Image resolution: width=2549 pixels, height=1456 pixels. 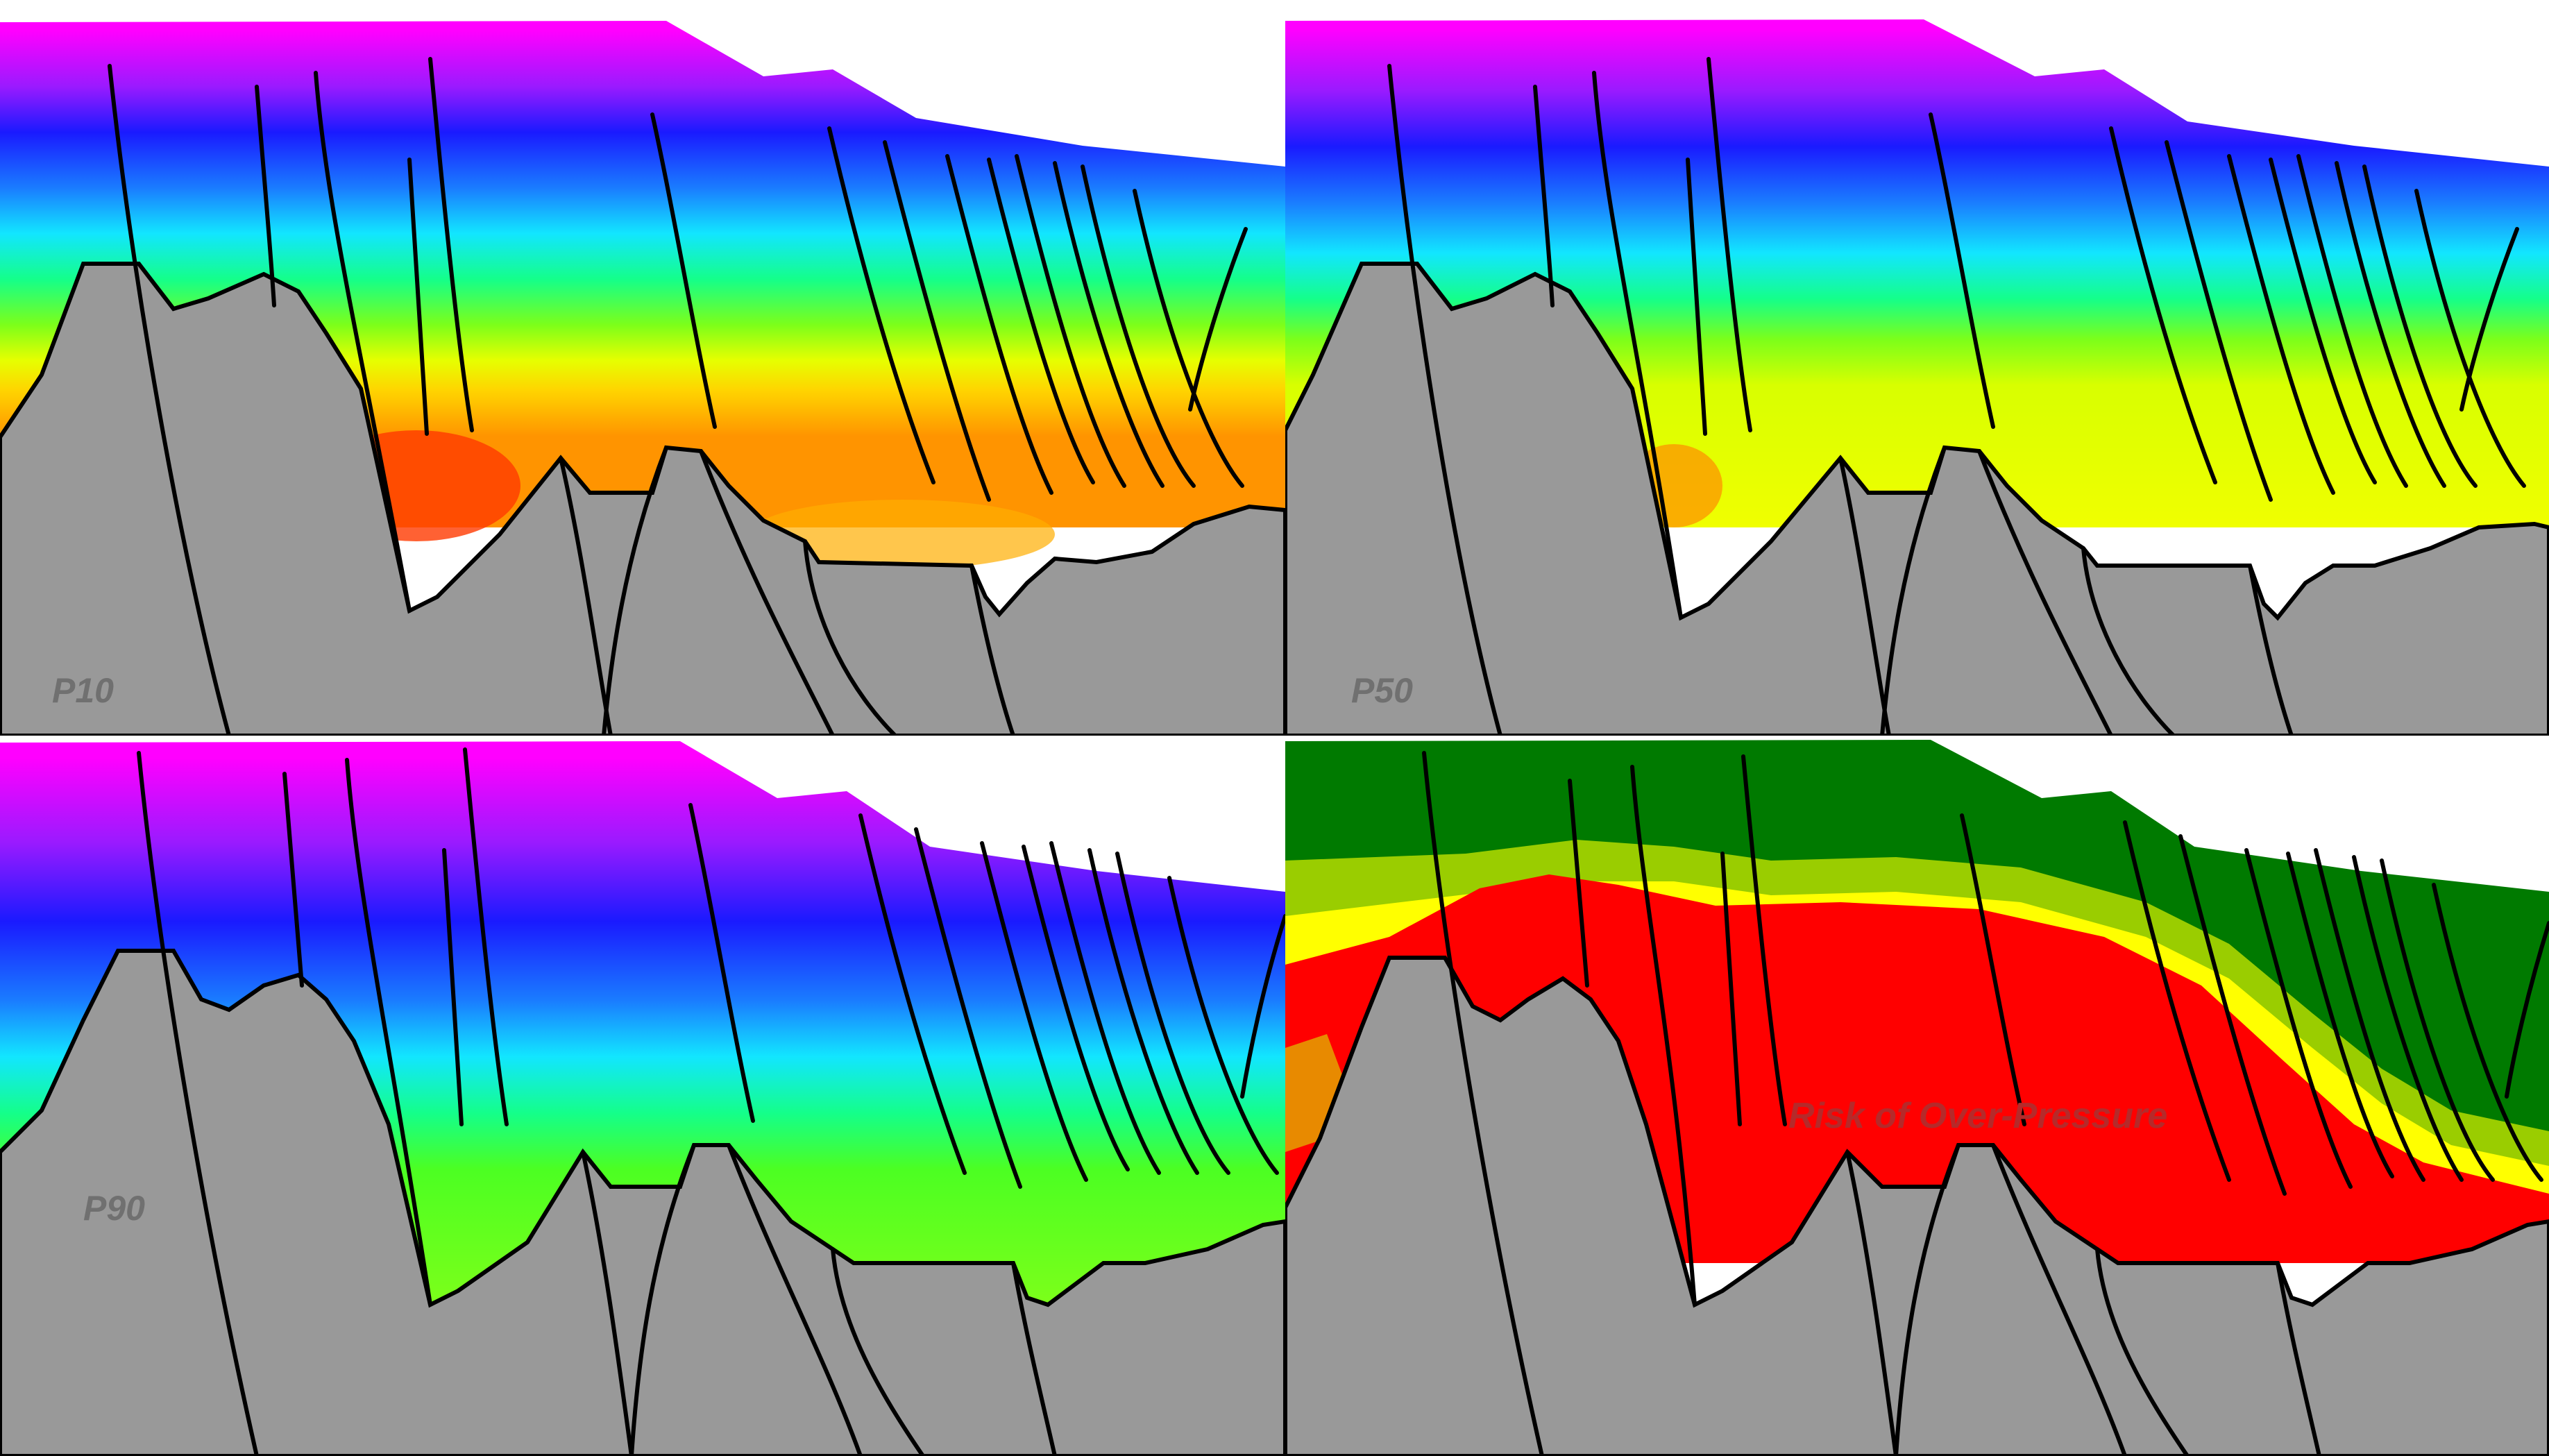 What do you see at coordinates (83, 690) in the screenshot?
I see `p10-label: P10` at bounding box center [83, 690].